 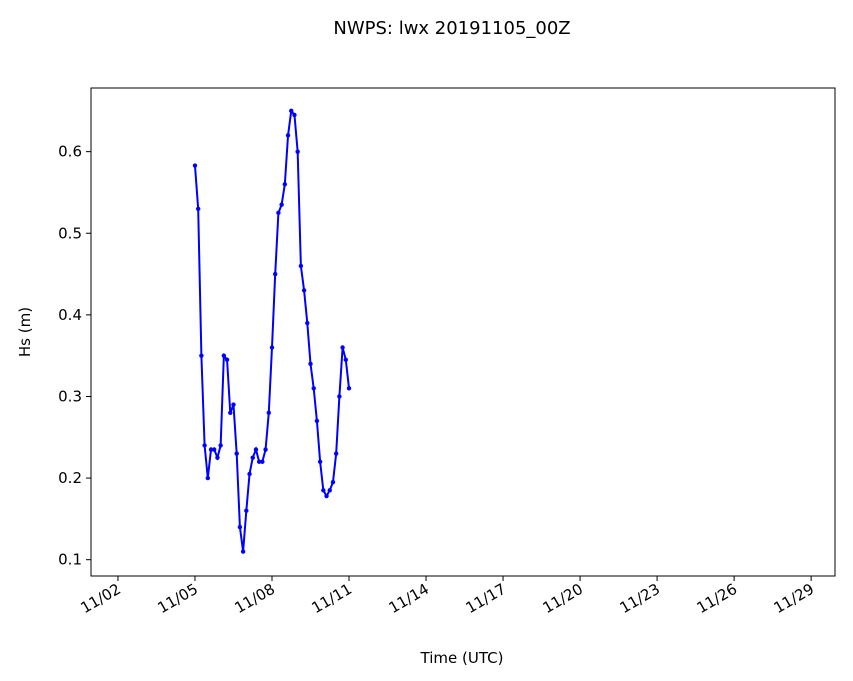 I want to click on chart-title: NWPS: lwx 20191105_00Z, so click(x=451, y=28).